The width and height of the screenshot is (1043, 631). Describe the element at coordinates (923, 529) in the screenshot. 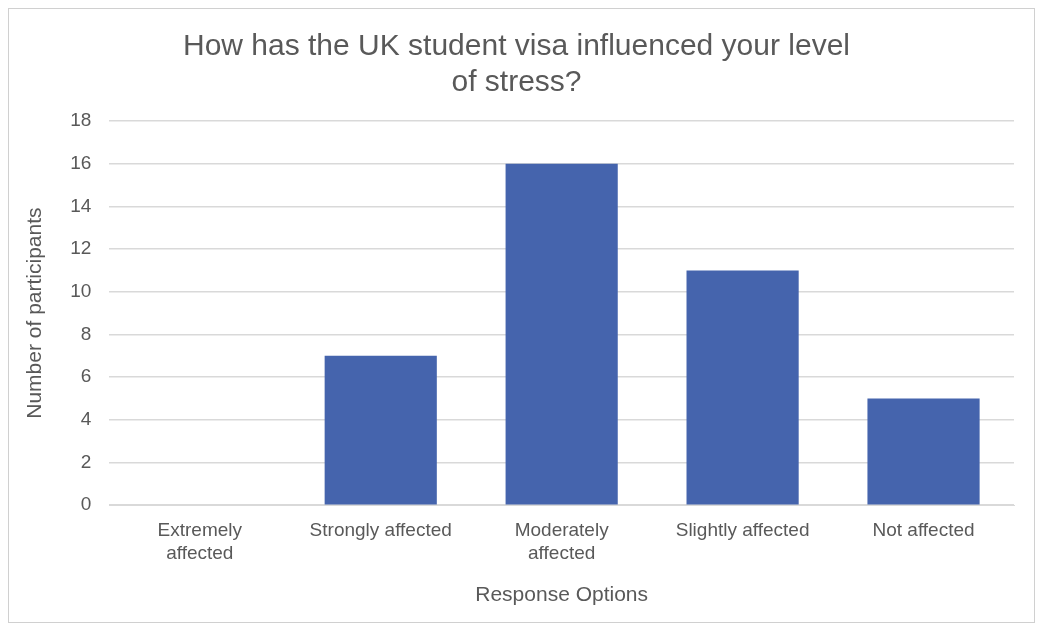

I see `x-tick-label: Not affected` at that location.